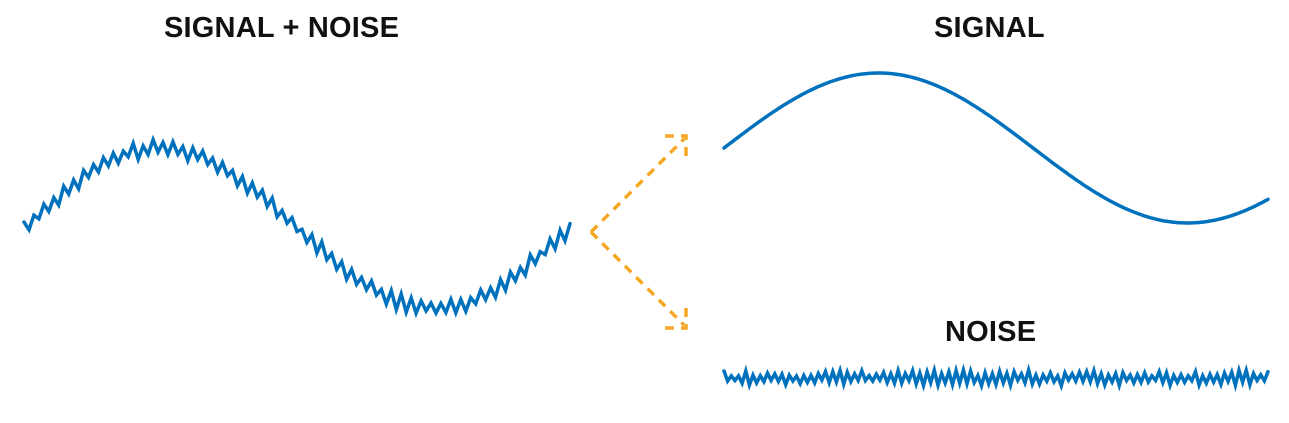 The image size is (1289, 423). Describe the element at coordinates (637, 185) in the screenshot. I see `arrow-to-signal` at that location.